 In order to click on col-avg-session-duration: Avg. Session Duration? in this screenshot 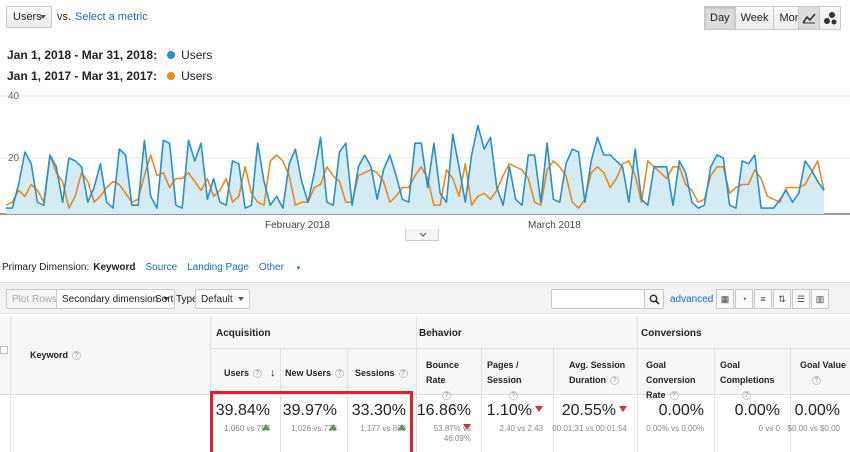, I will do `click(604, 373)`.